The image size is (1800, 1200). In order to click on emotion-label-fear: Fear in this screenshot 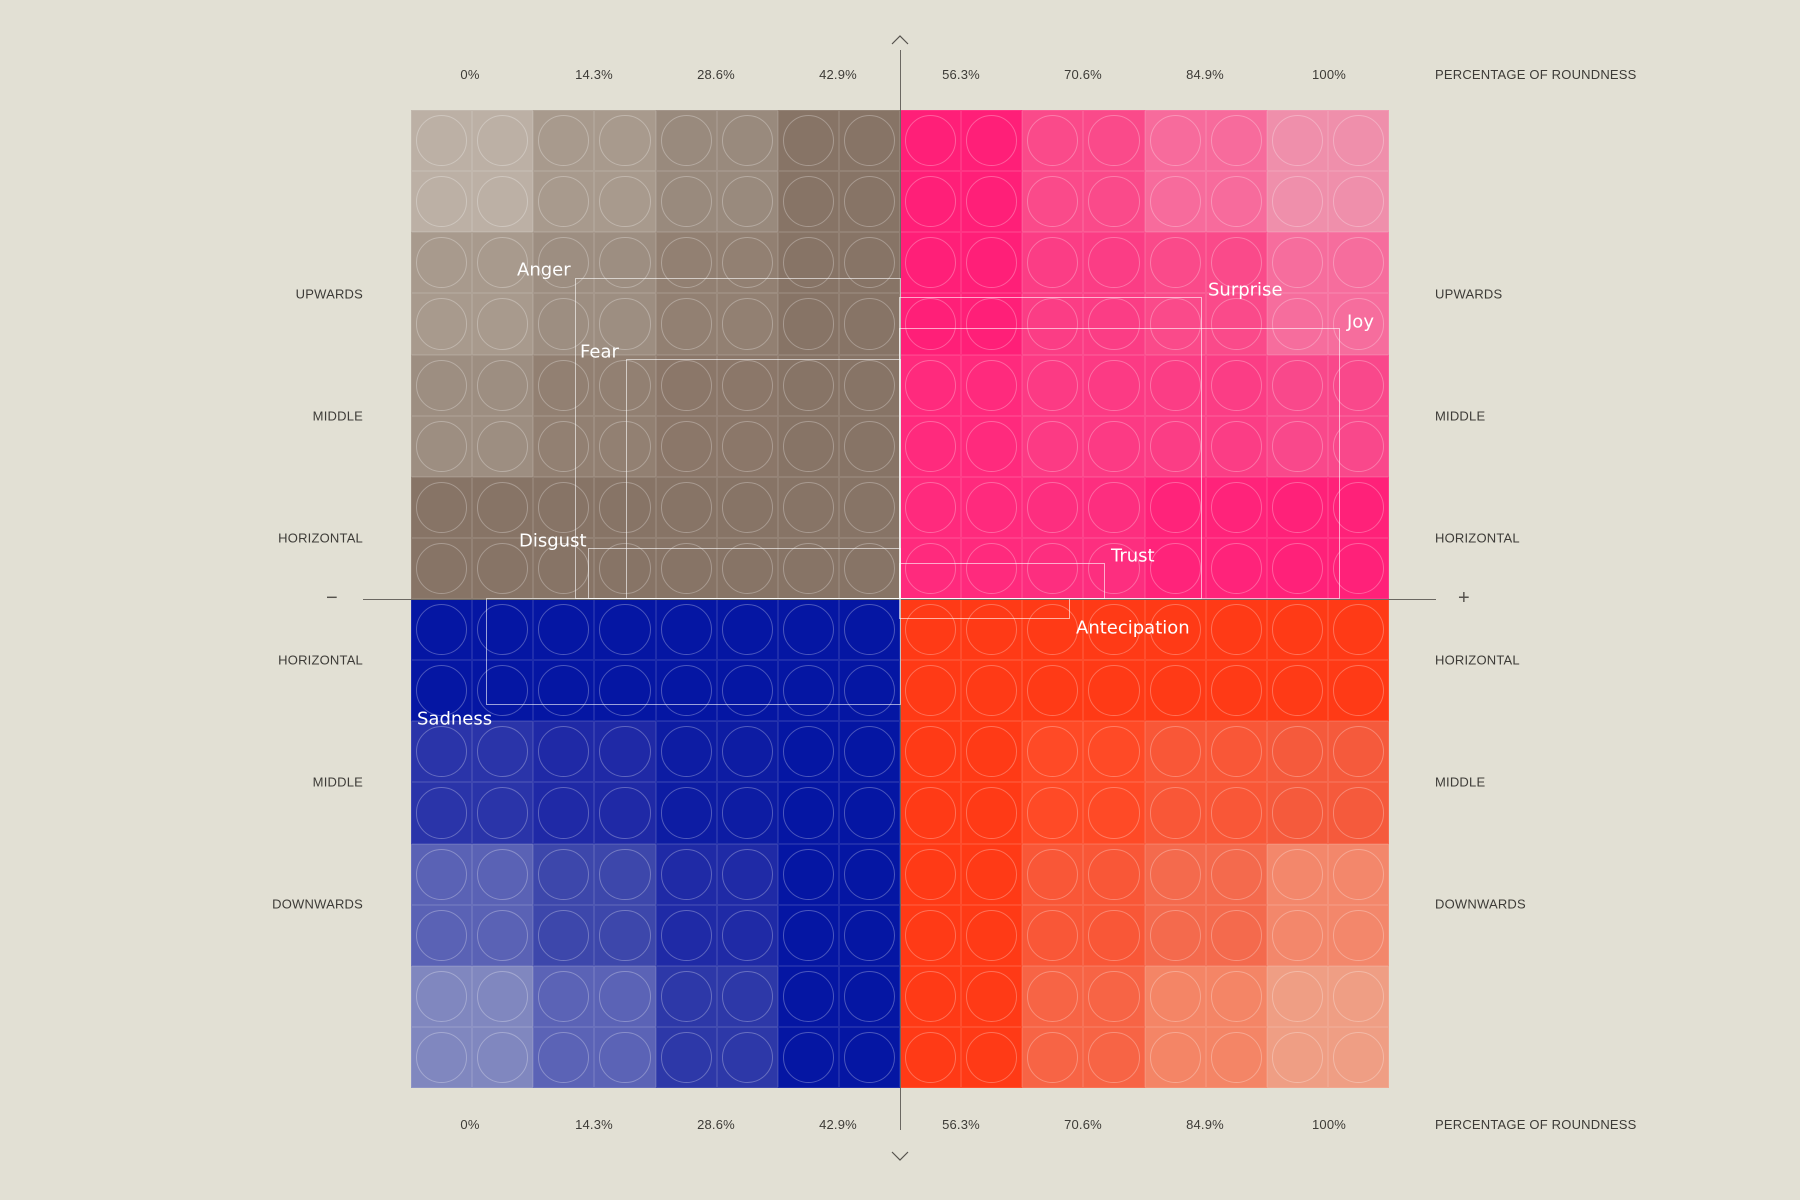, I will do `click(599, 352)`.